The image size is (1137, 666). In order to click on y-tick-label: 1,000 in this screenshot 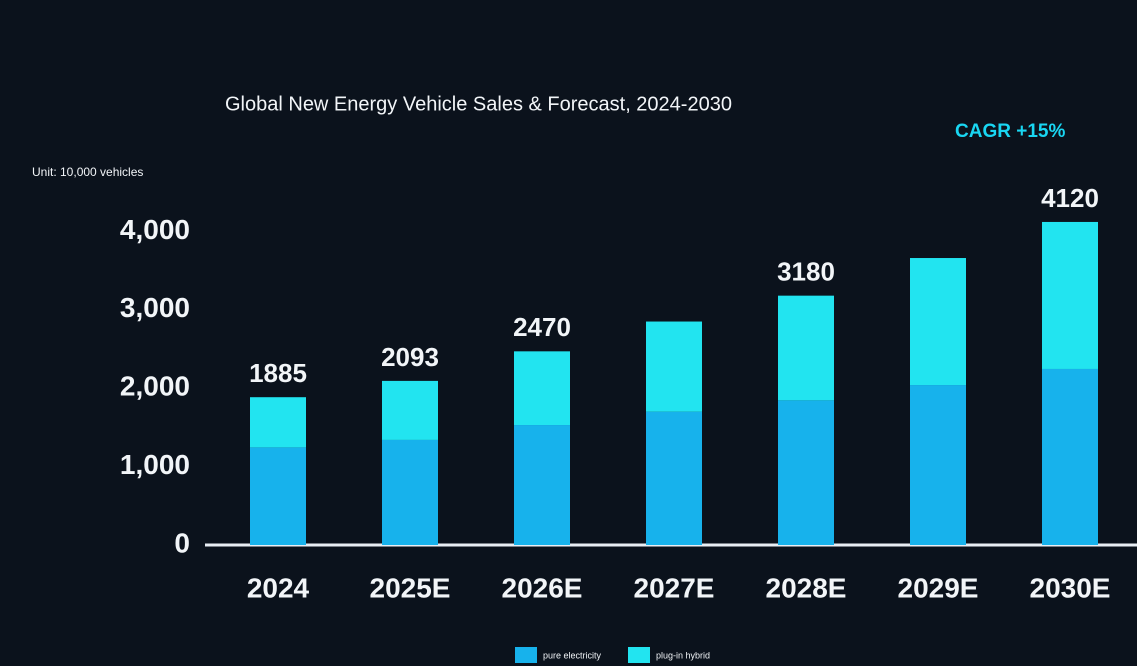, I will do `click(155, 464)`.